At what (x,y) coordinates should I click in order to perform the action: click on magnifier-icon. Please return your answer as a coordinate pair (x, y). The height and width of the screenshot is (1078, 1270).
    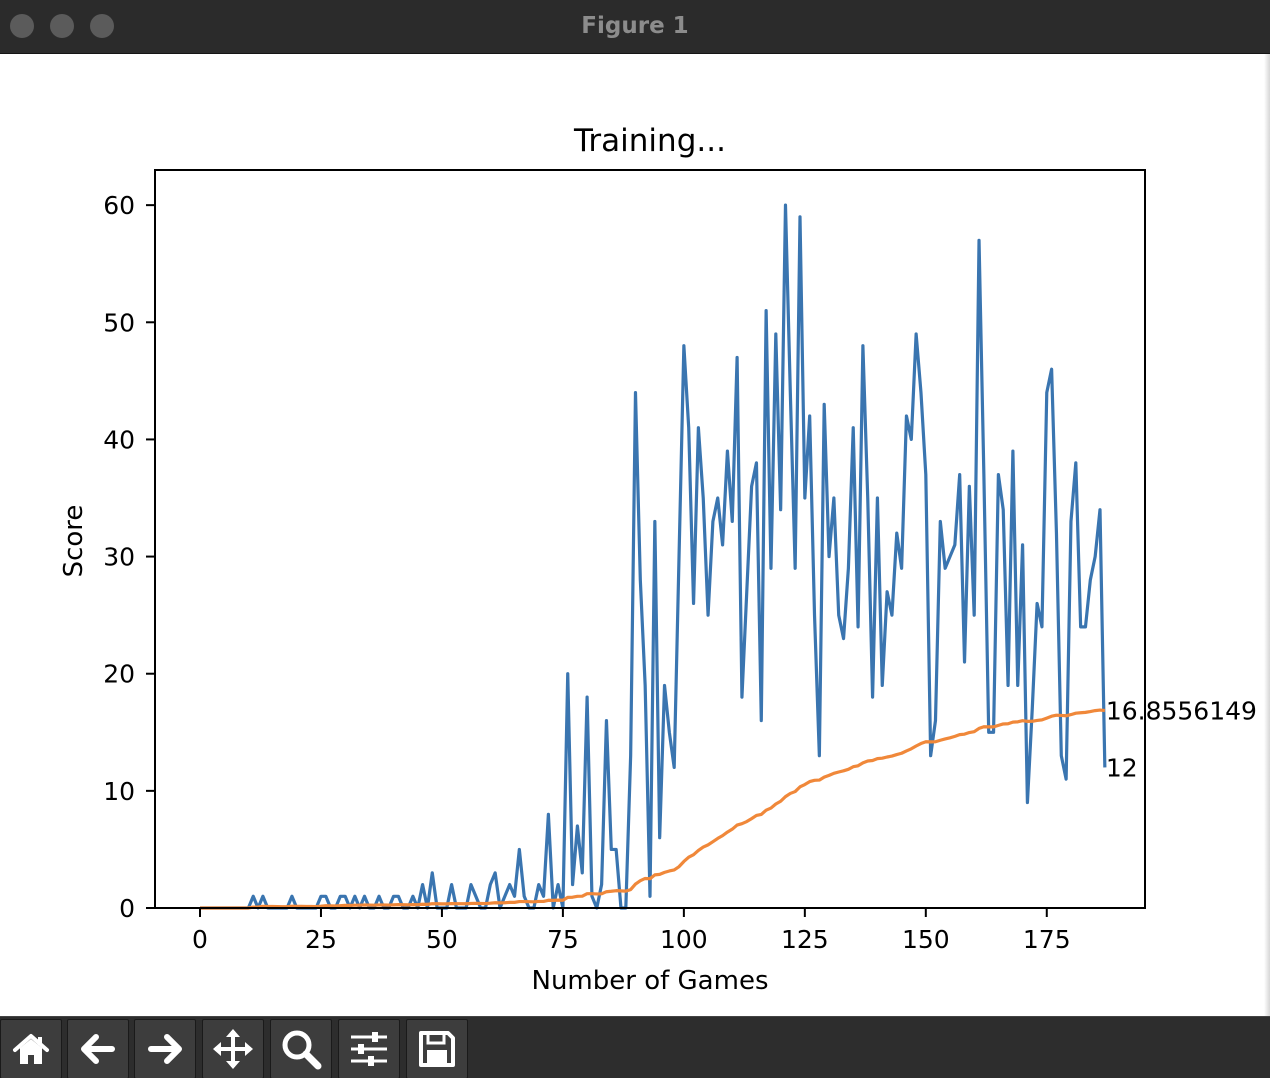
    Looking at the image, I should click on (302, 1050).